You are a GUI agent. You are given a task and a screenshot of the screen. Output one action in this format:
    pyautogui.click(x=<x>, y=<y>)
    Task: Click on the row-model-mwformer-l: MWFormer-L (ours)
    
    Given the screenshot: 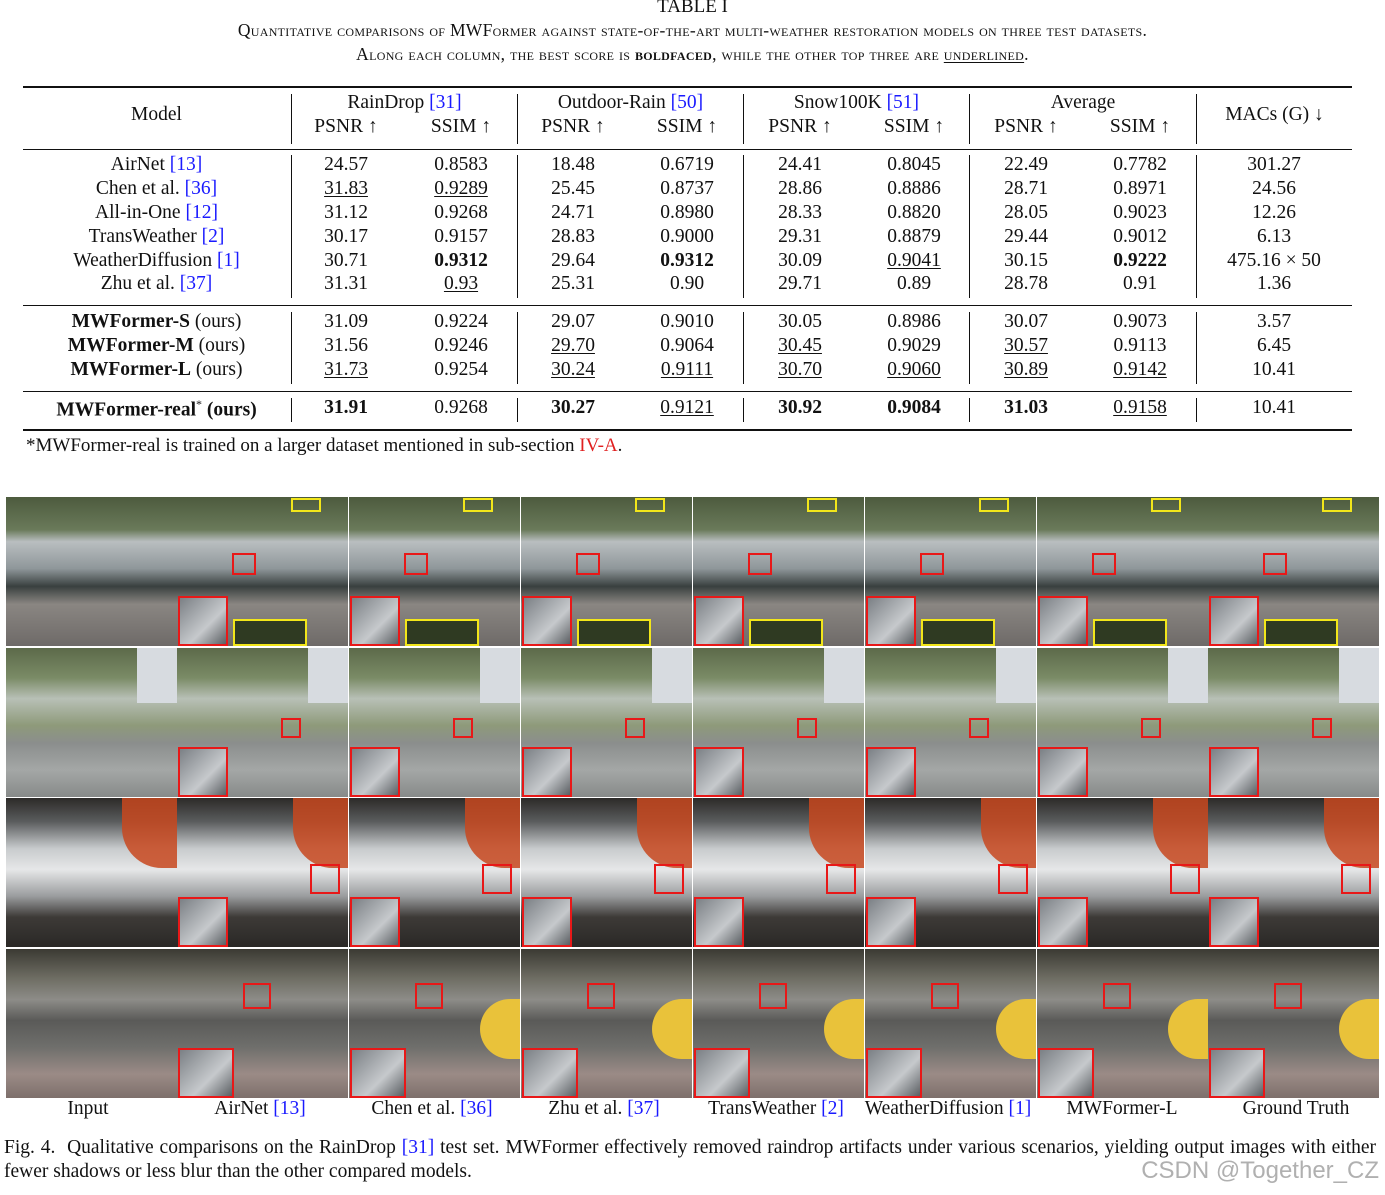 What is the action you would take?
    pyautogui.click(x=156, y=370)
    